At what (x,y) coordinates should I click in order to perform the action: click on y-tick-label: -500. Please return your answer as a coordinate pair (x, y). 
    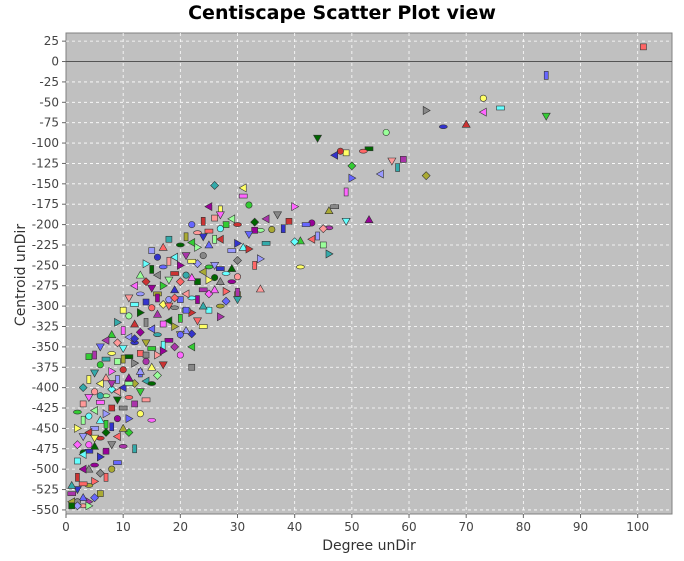
    Looking at the image, I should click on (45, 469).